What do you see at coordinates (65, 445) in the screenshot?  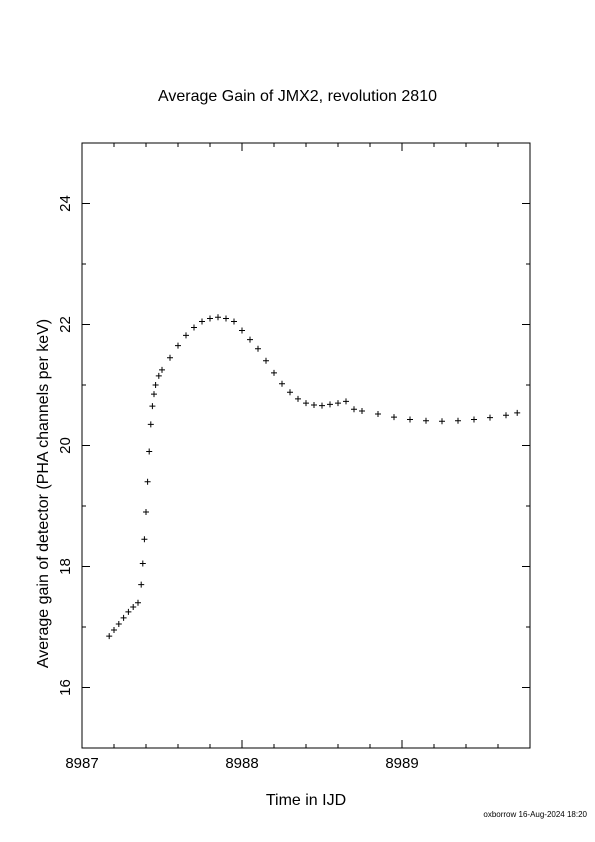 I see `y-tick-label: 20` at bounding box center [65, 445].